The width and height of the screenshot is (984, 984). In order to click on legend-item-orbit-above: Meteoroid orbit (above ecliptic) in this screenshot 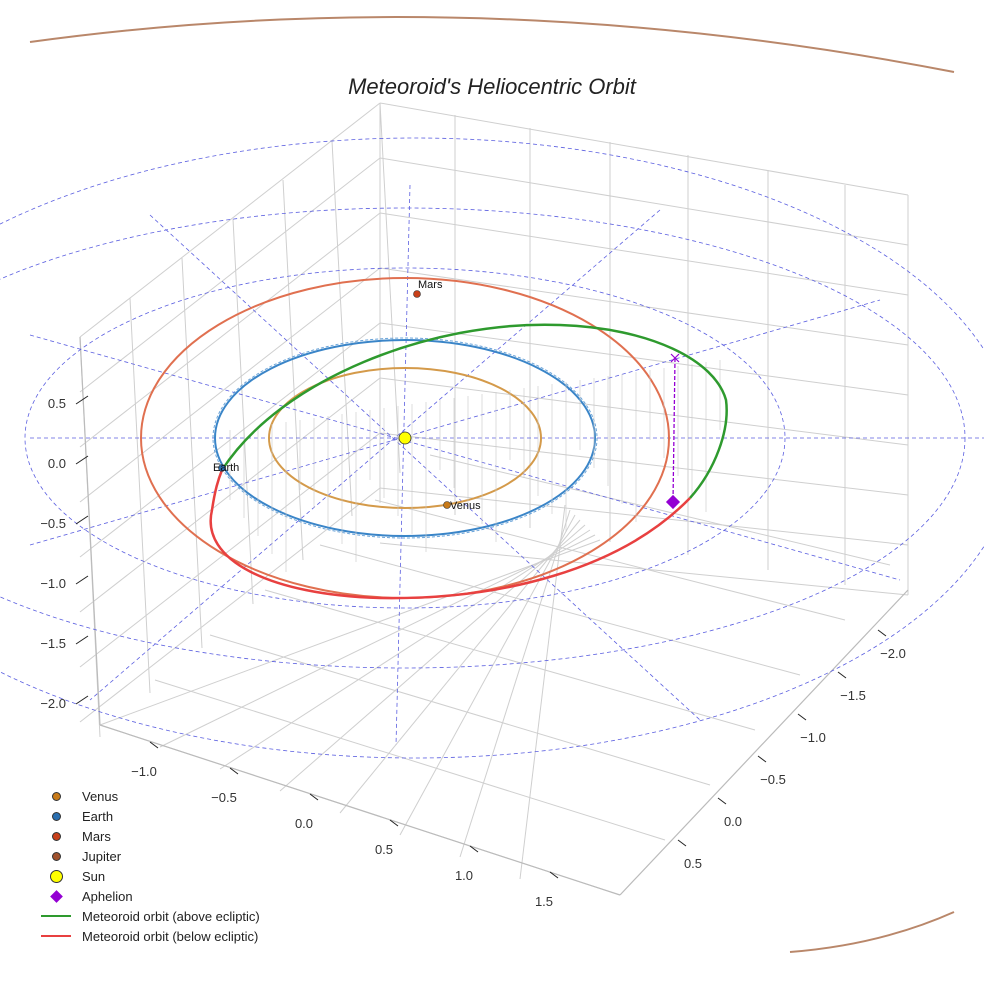, I will do `click(148, 916)`.